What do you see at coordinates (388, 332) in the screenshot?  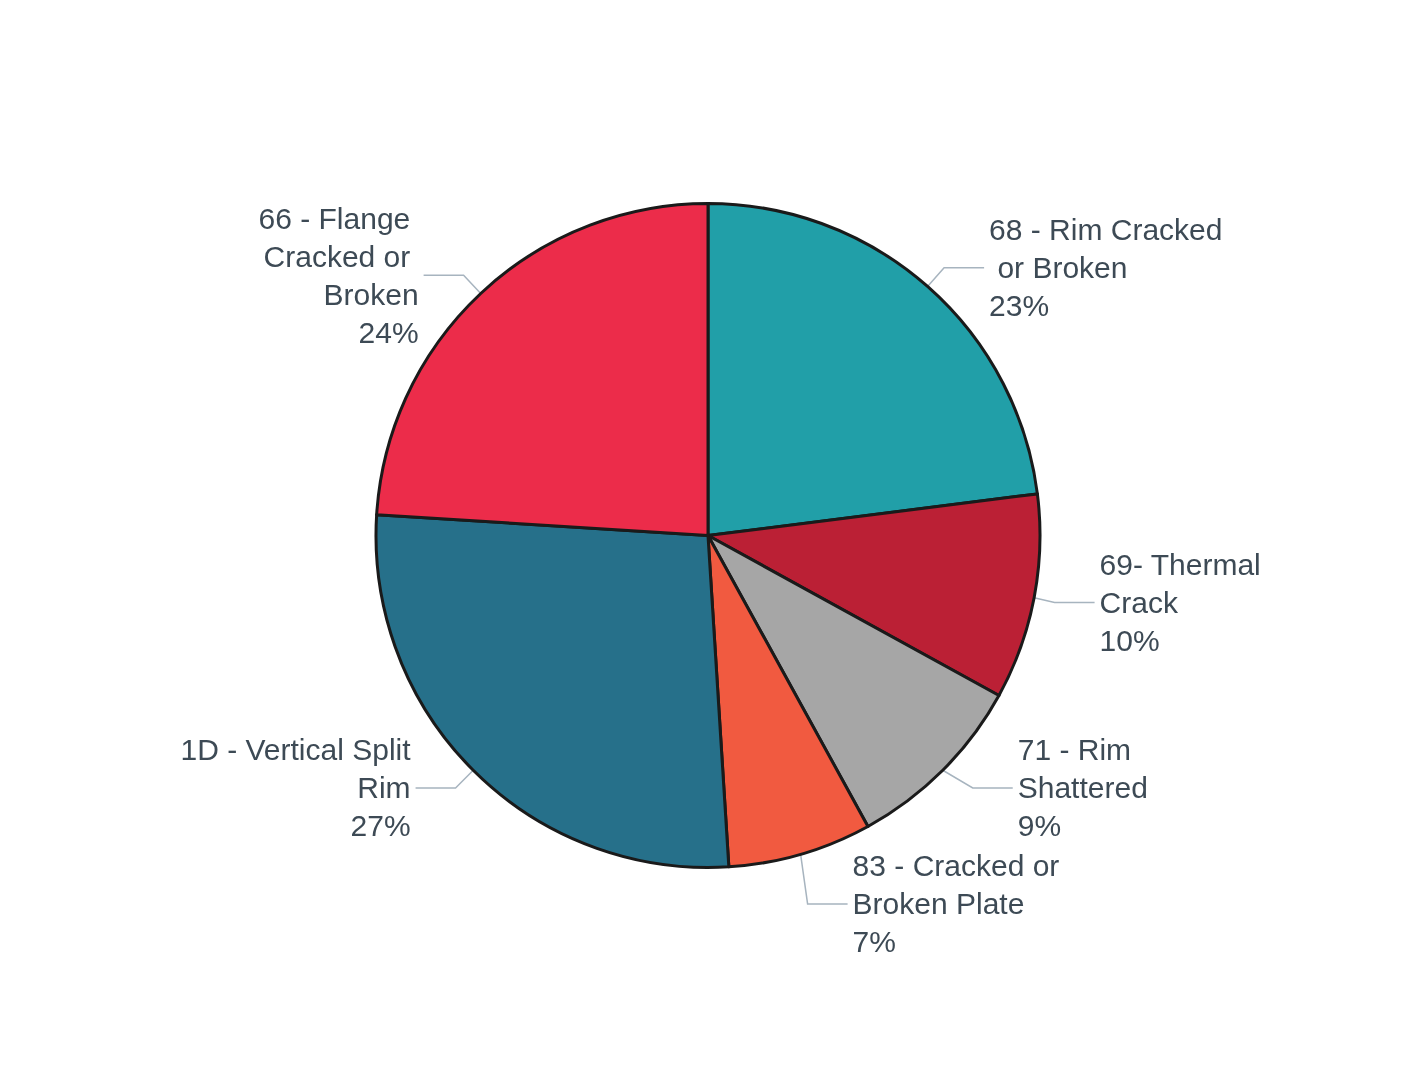 I see `data-label: 24%` at bounding box center [388, 332].